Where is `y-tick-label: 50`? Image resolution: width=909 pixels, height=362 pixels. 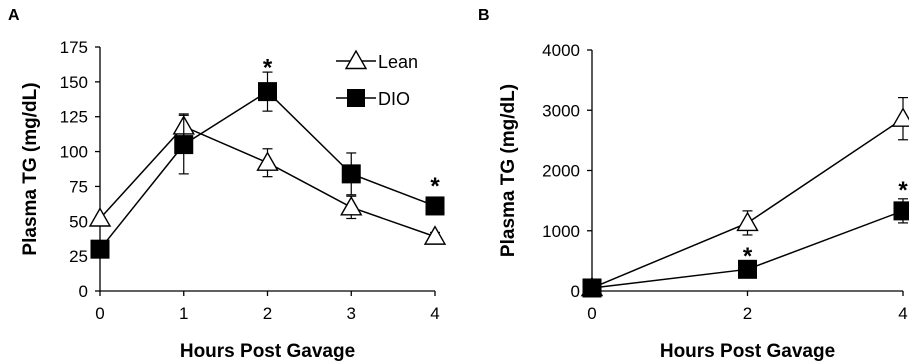
y-tick-label: 50 is located at coordinates (78, 221).